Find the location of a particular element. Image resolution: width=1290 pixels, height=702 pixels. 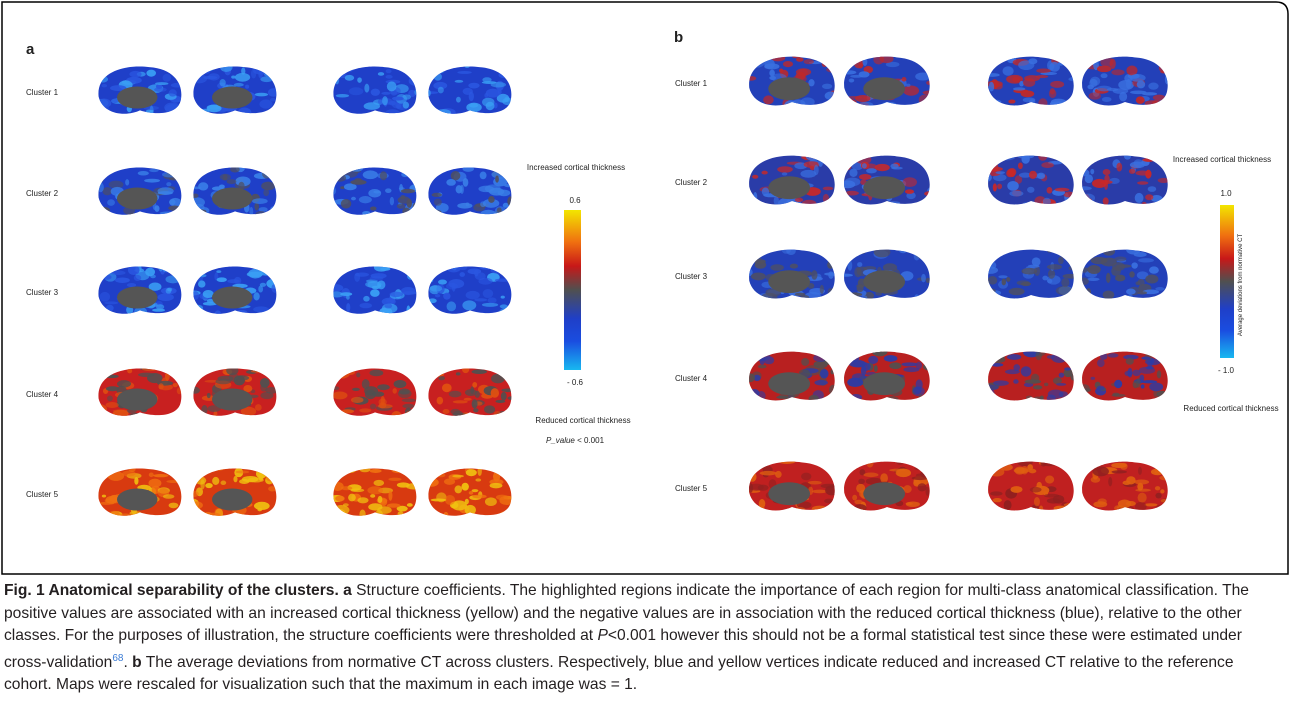

brain-texture is located at coordinates (1125, 274).